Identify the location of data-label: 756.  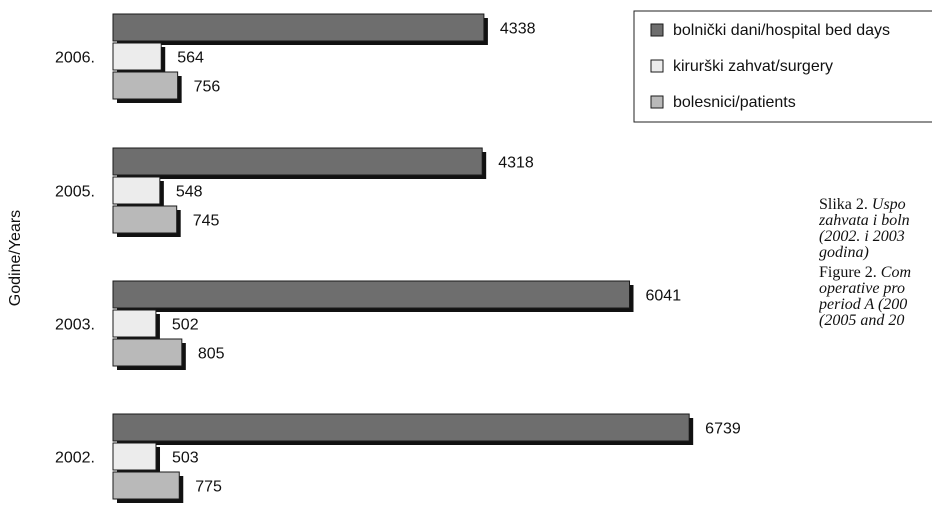
(207, 87).